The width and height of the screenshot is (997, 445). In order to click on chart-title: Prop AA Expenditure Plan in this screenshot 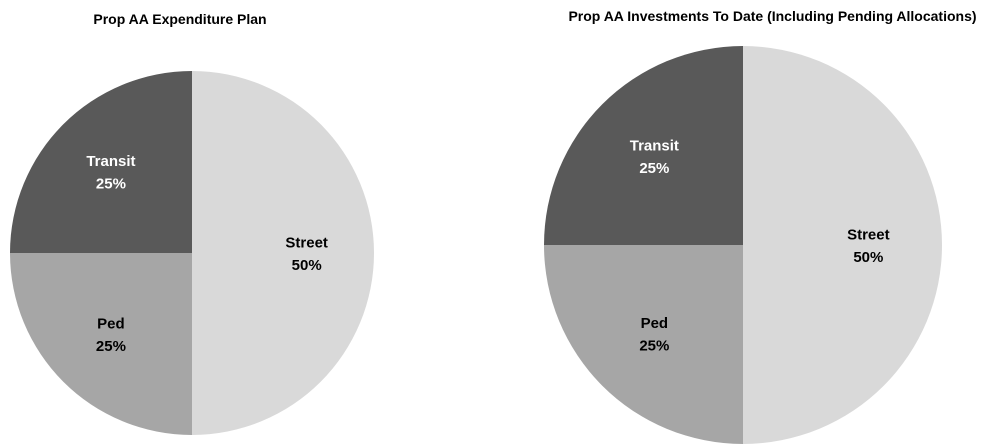, I will do `click(180, 19)`.